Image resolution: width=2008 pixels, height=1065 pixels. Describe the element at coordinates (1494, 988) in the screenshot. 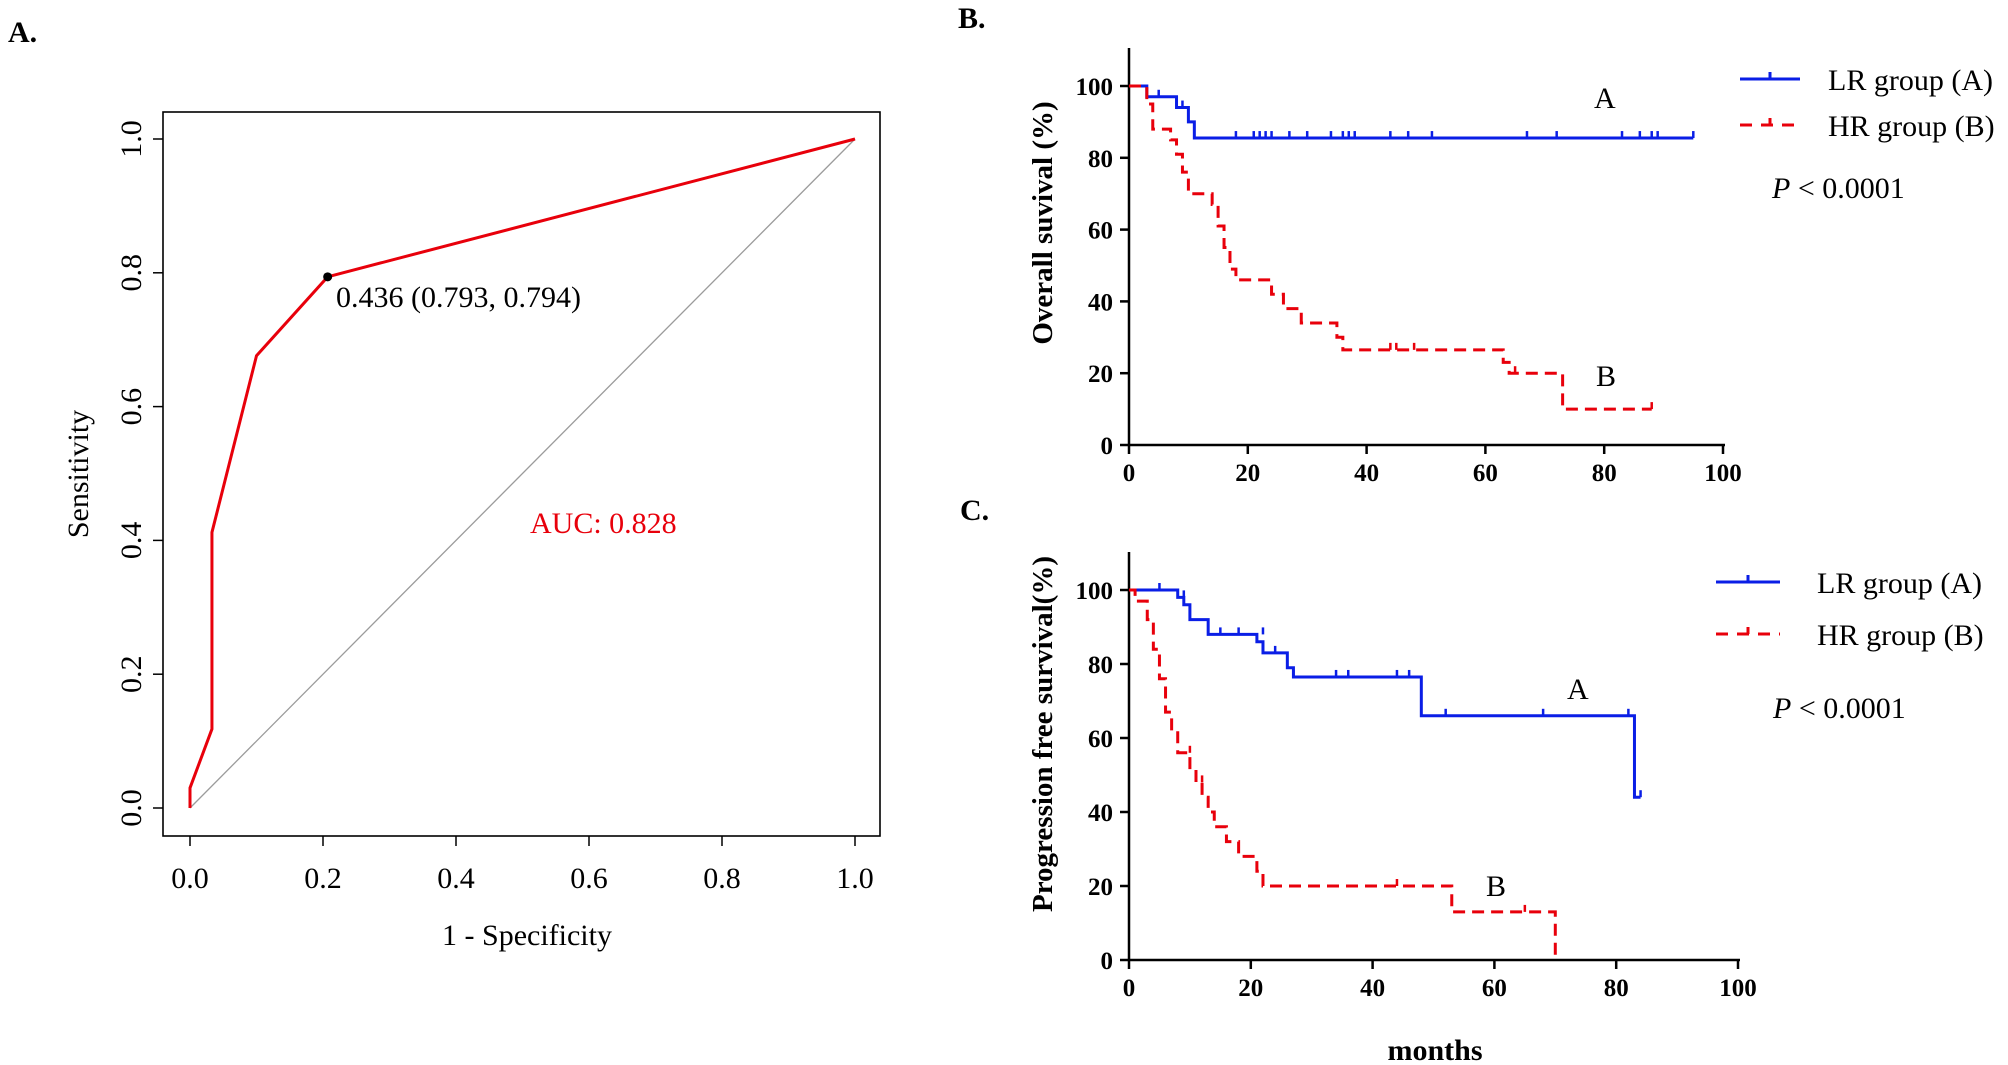

I see `pfs-x-tick-label: 60` at that location.